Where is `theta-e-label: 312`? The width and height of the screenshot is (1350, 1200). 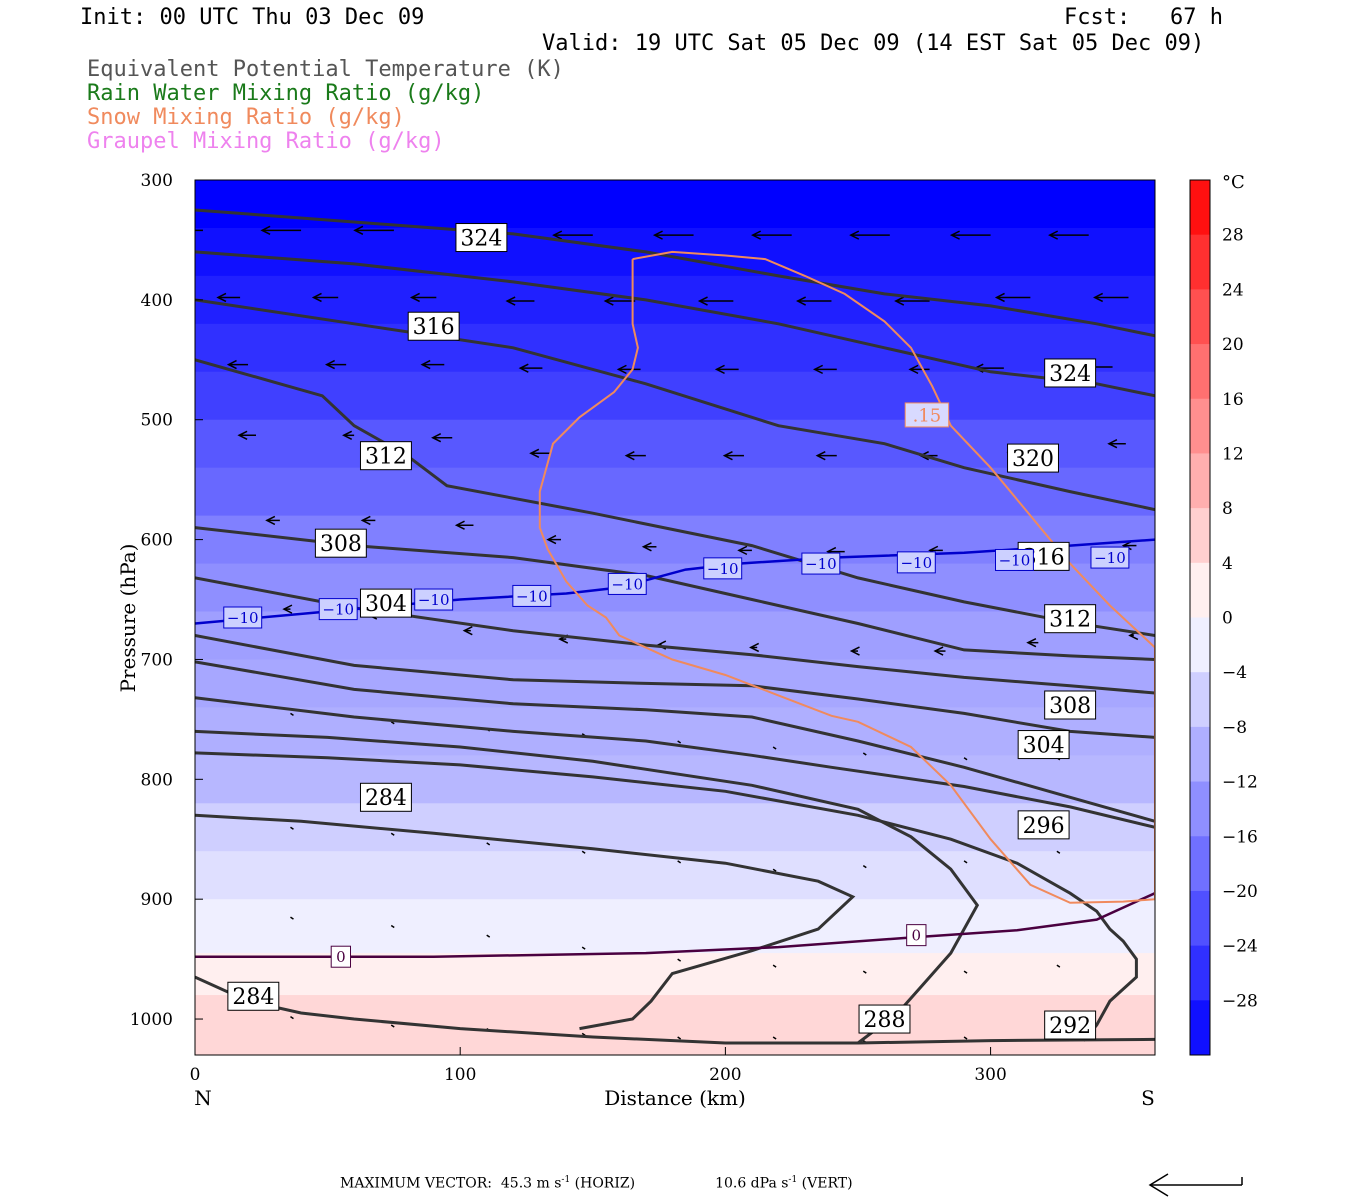 theta-e-label: 312 is located at coordinates (1070, 619).